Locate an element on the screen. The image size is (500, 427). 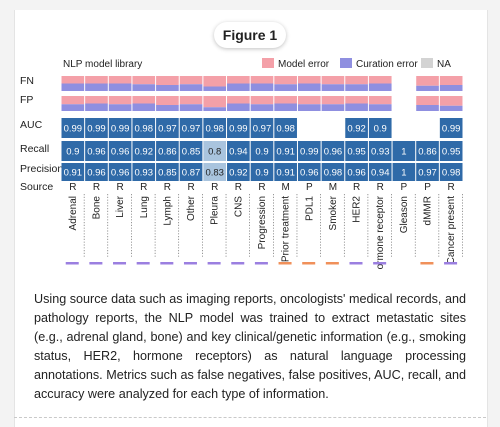
recall-value: 0.9 is located at coordinates (261, 152).